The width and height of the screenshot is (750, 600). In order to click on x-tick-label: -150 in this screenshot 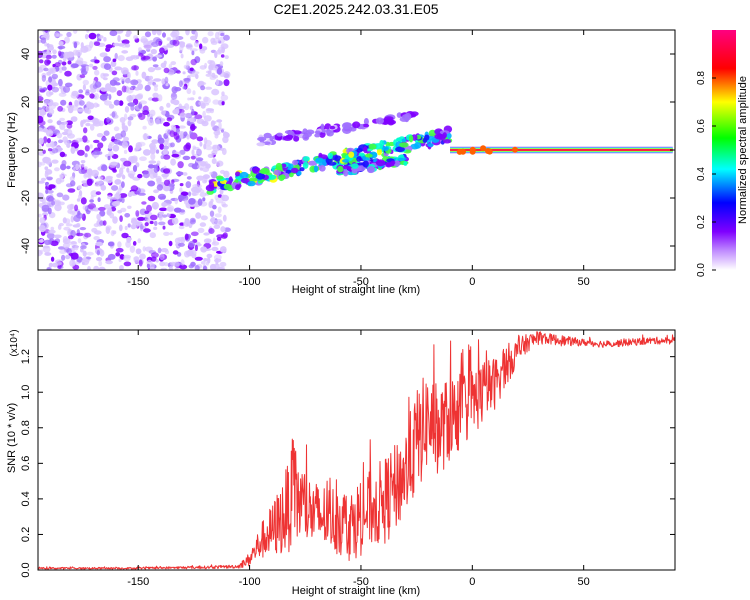, I will do `click(138, 282)`.